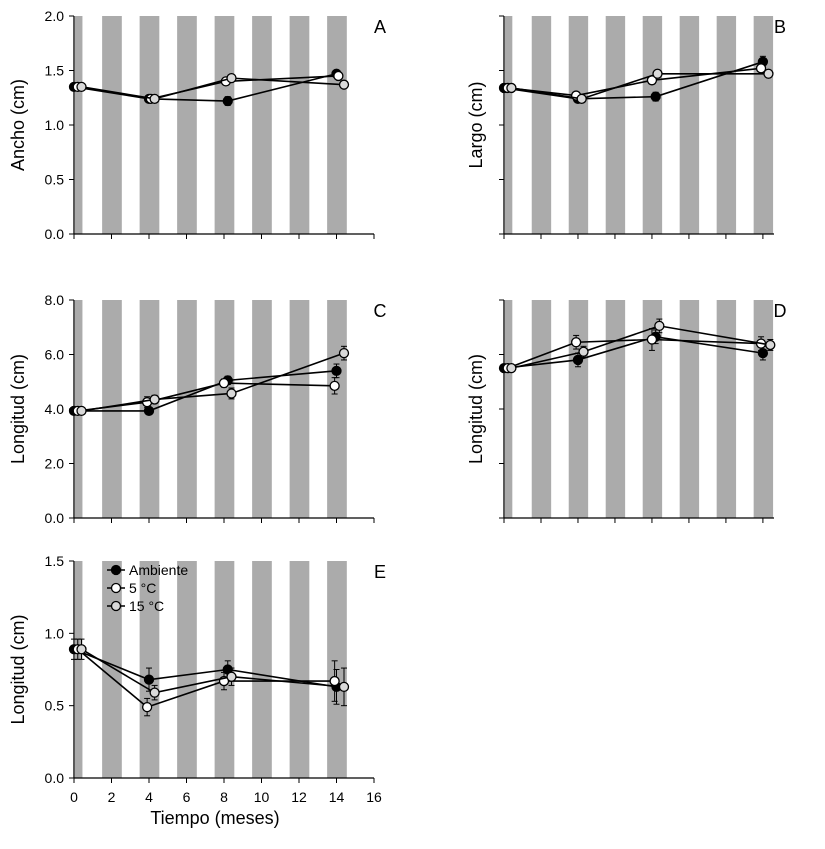 This screenshot has width=825, height=849. Describe the element at coordinates (142, 588) in the screenshot. I see `legend-label: 5 °C` at that location.